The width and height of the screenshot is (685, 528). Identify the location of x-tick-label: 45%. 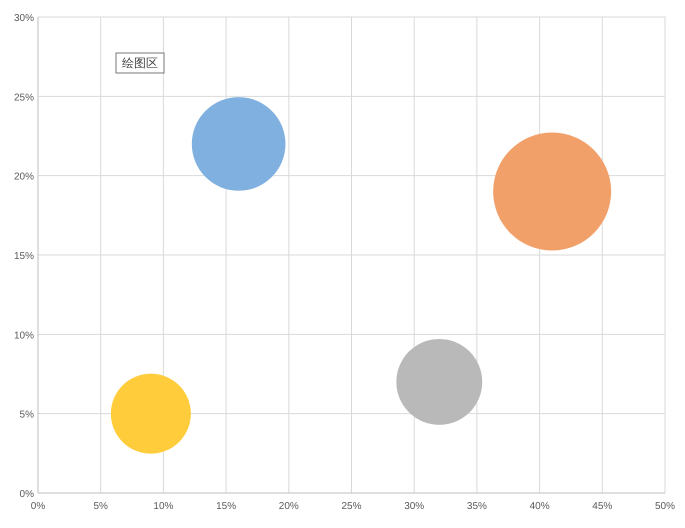
(602, 506).